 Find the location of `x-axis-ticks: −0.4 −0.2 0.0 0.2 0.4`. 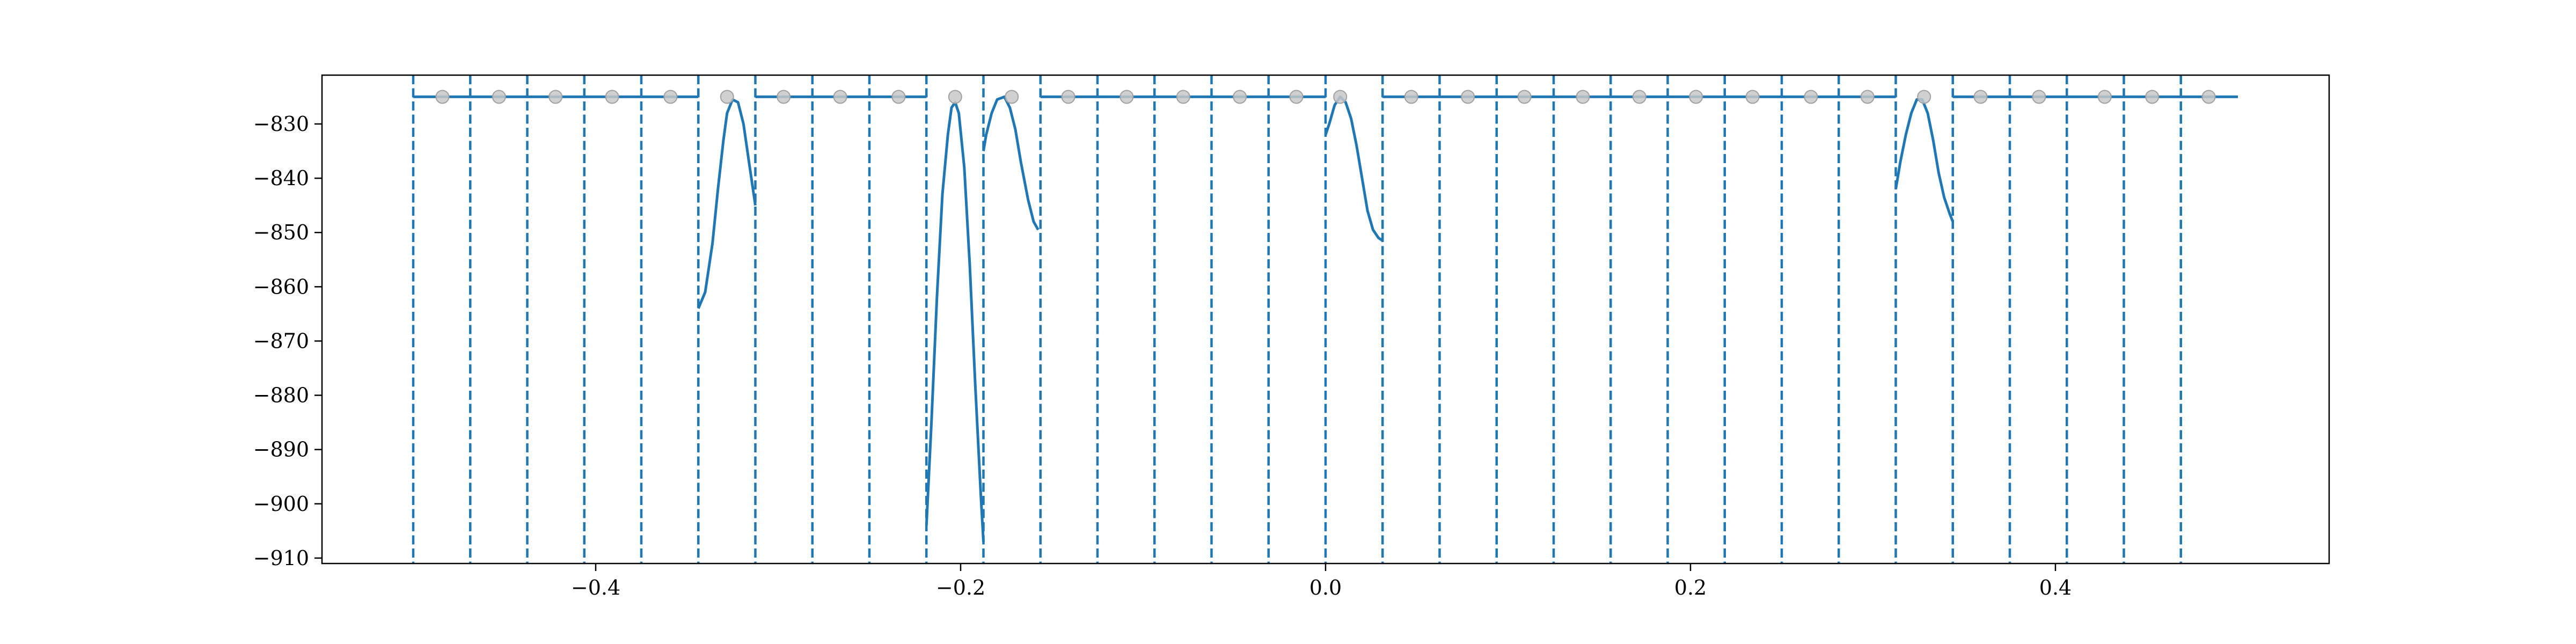

x-axis-ticks: −0.4 −0.2 0.0 0.2 0.4 is located at coordinates (1321, 581).